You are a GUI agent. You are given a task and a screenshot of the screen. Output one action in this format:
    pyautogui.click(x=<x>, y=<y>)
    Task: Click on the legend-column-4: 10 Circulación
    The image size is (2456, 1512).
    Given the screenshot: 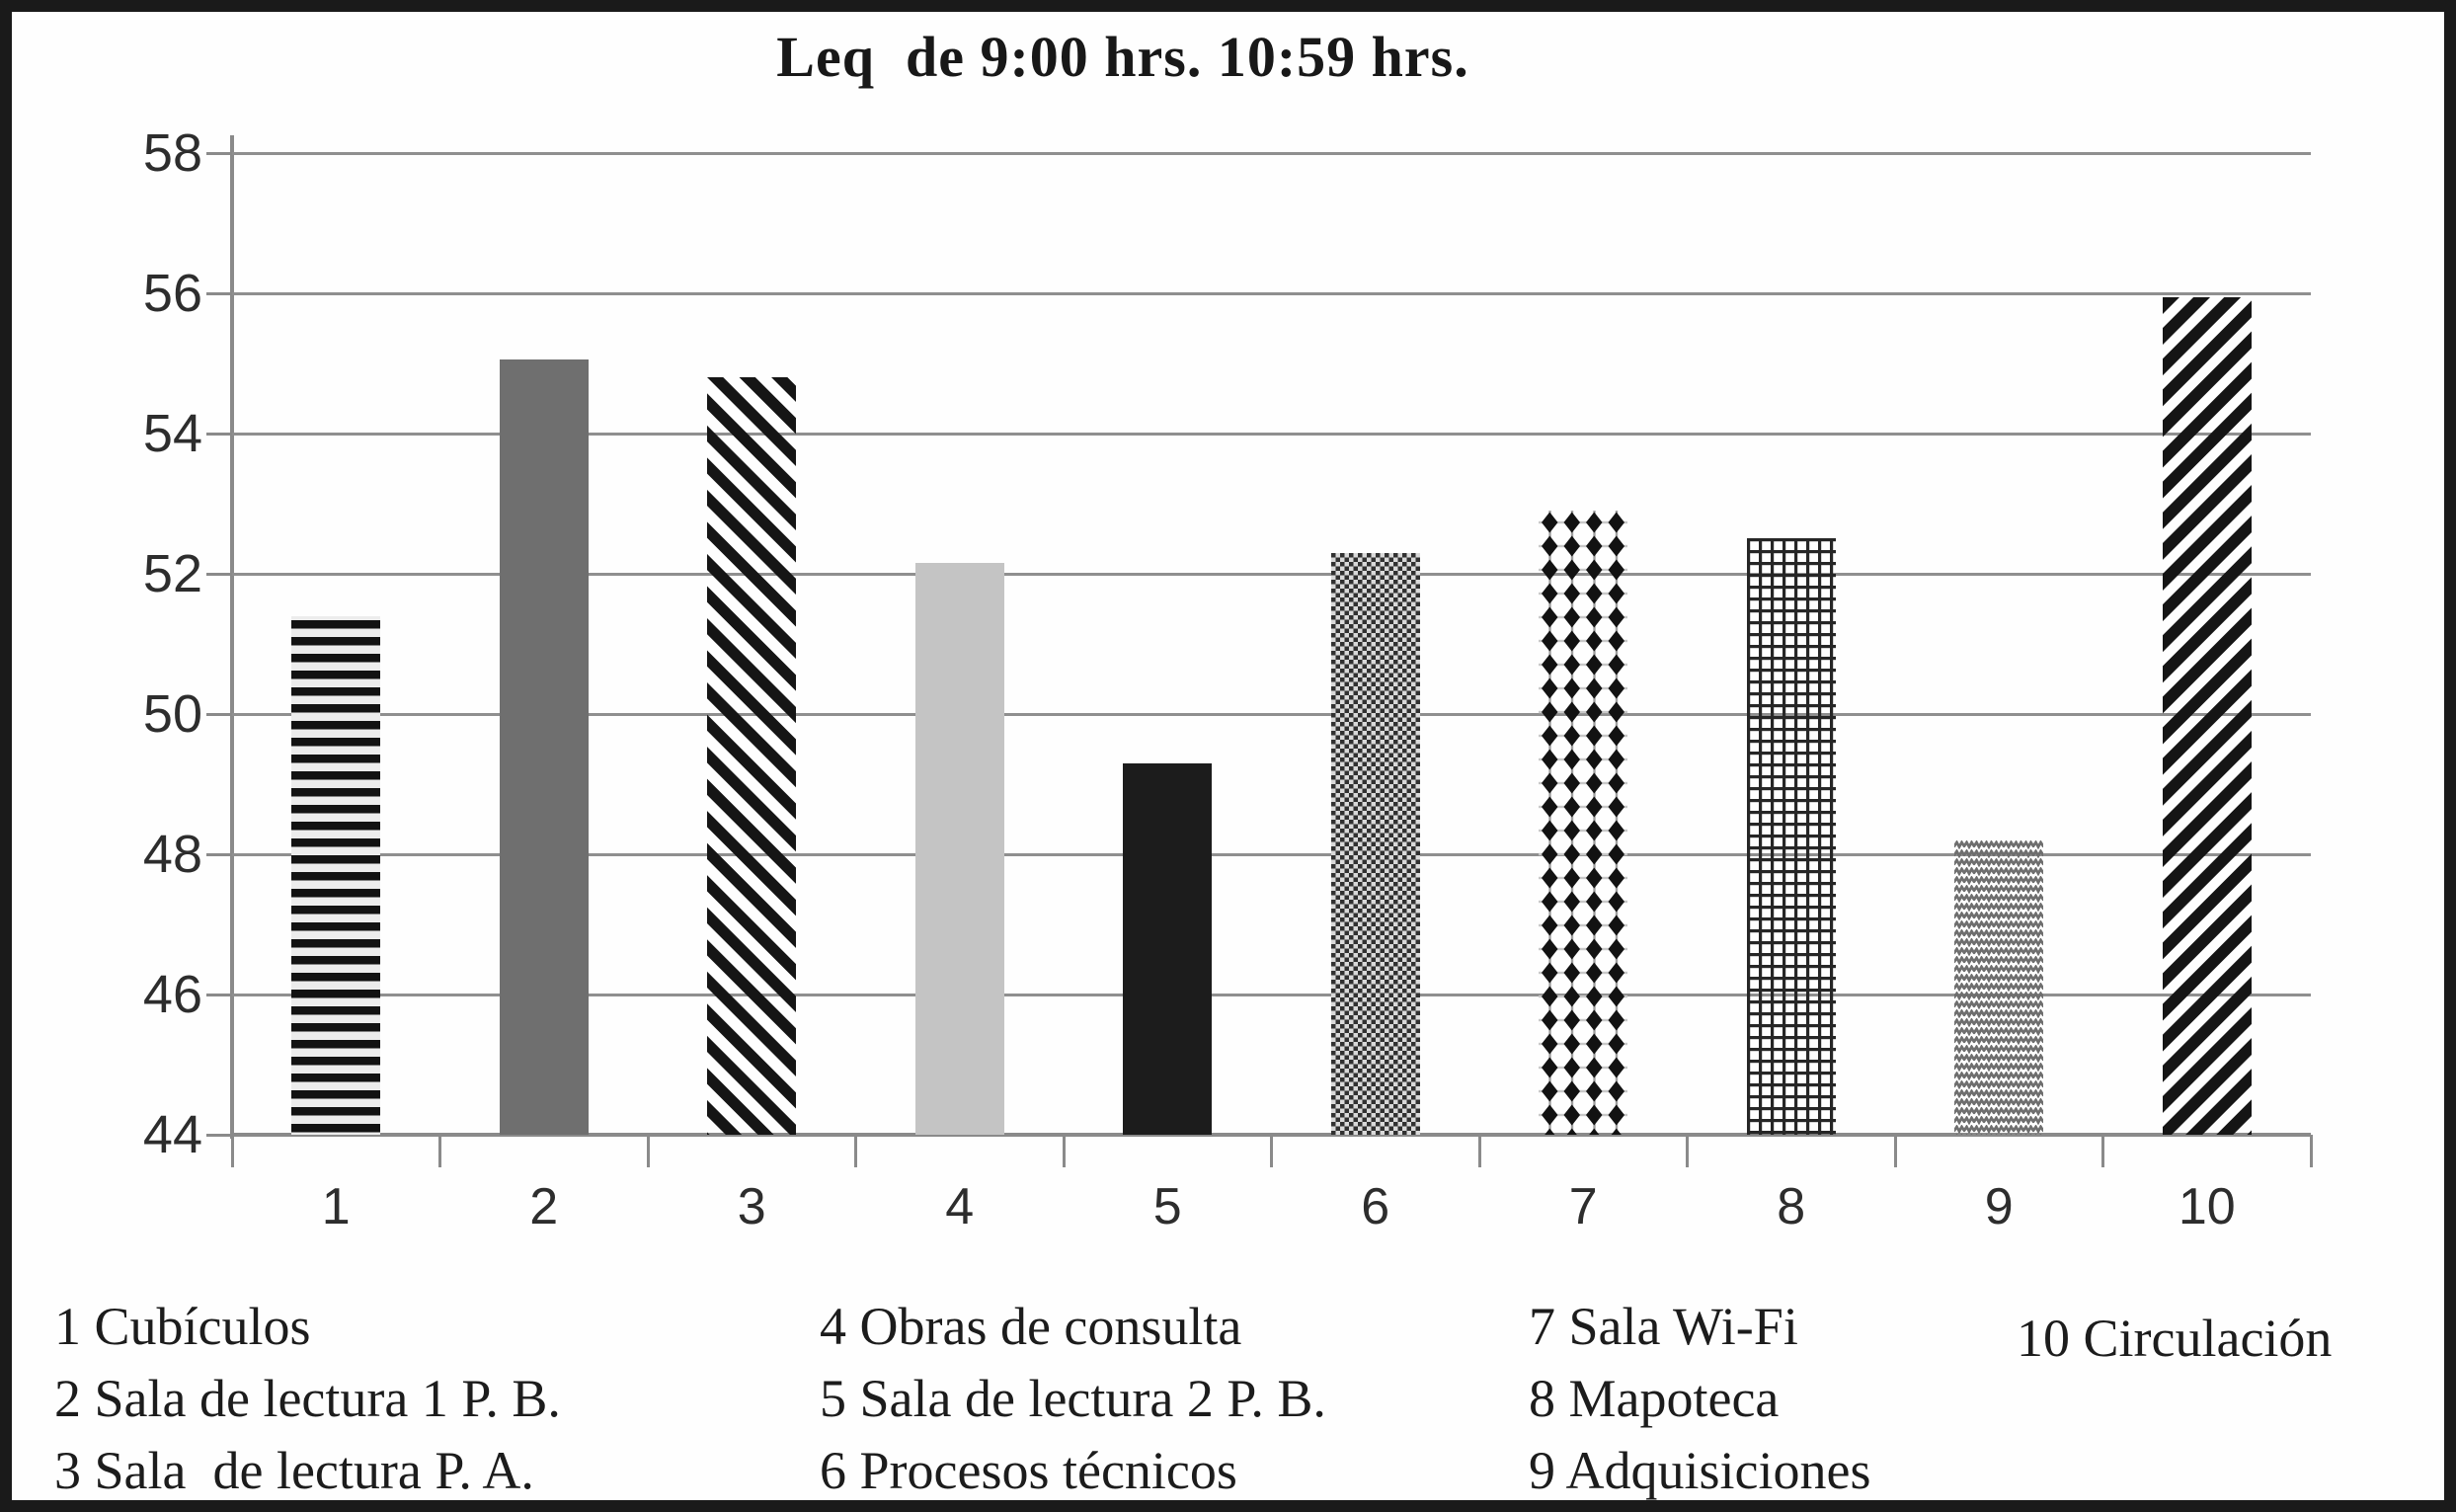 What is the action you would take?
    pyautogui.click(x=2174, y=1339)
    